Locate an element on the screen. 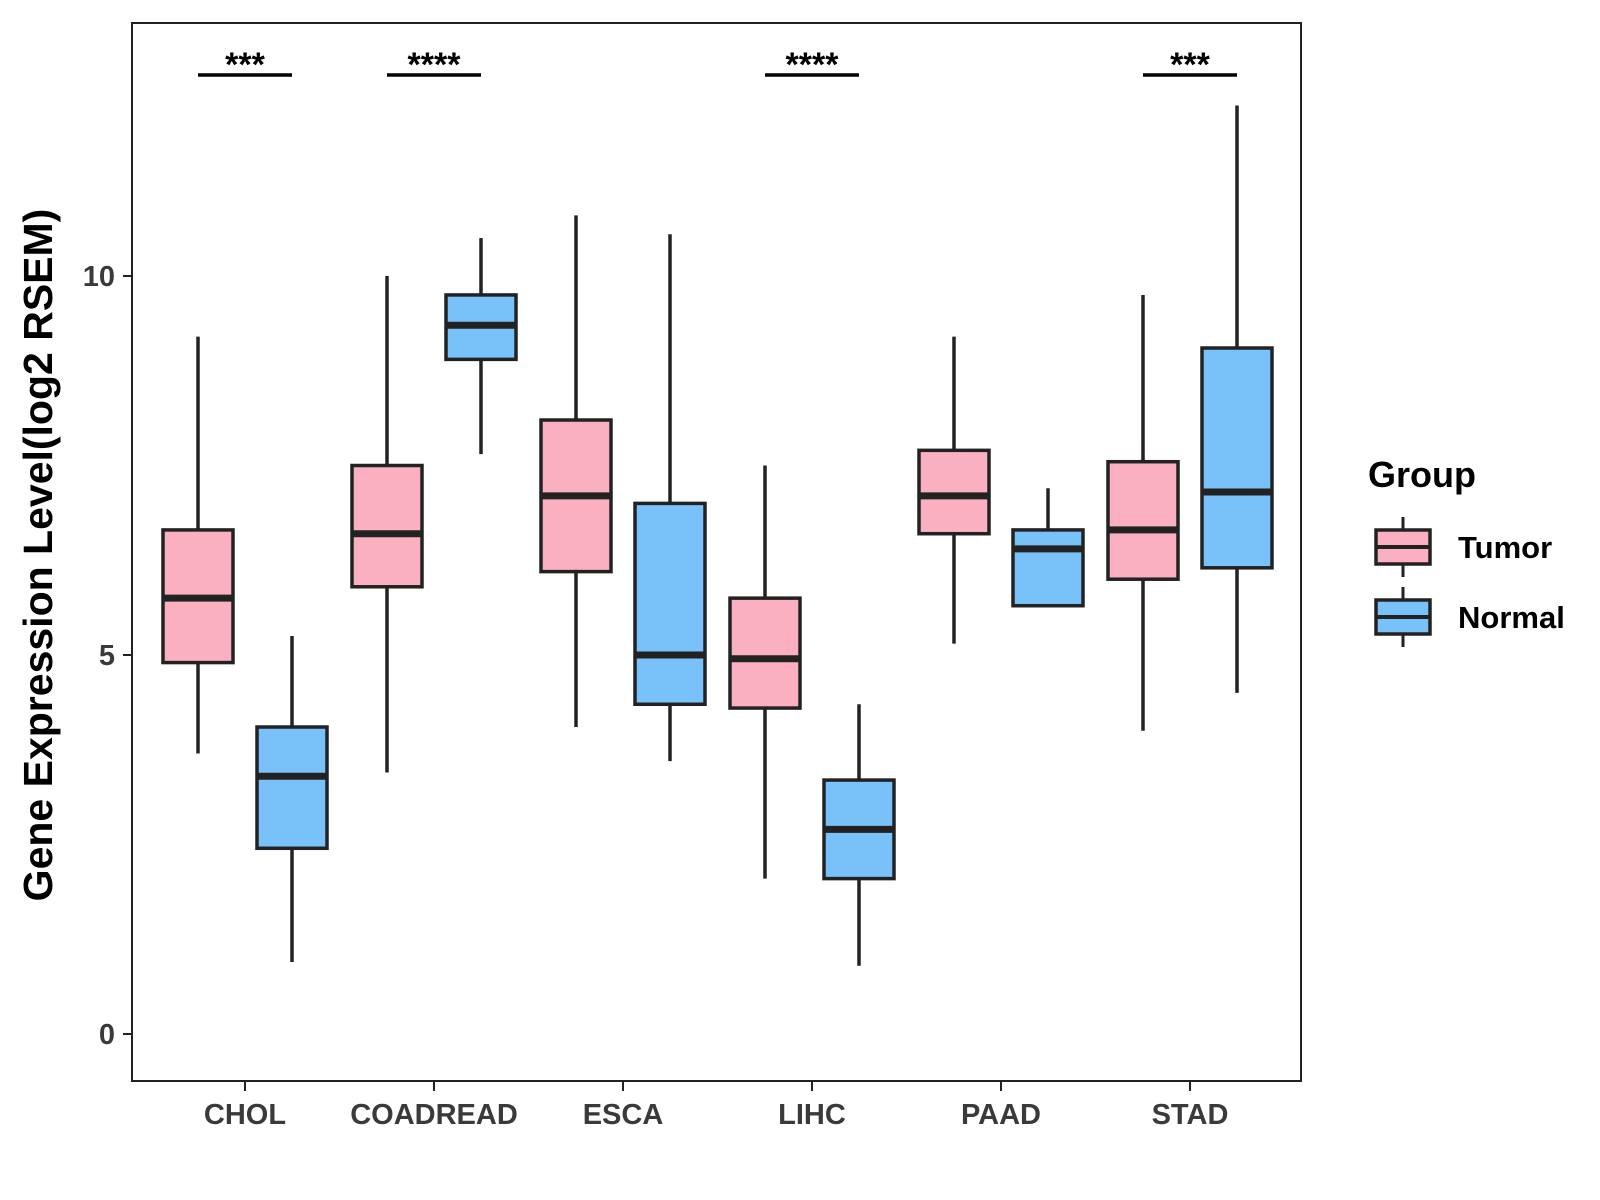  x-tick-label: COADREAD is located at coordinates (434, 1115).